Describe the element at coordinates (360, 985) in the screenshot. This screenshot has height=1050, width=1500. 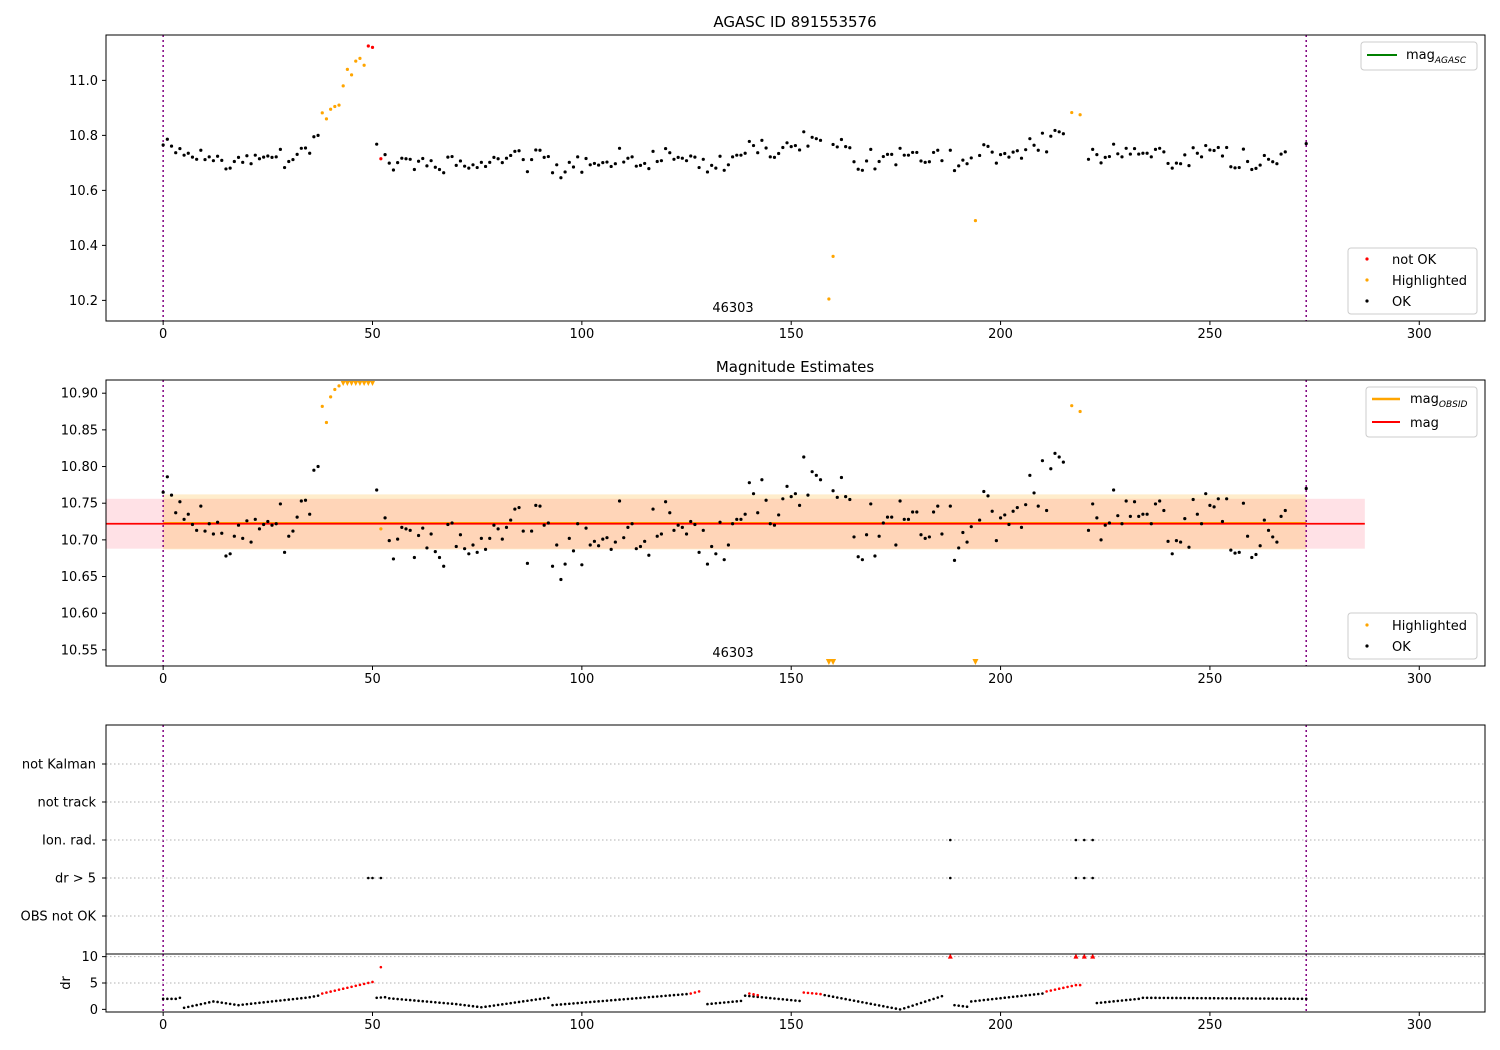
I see `dr-point-not-ok` at that location.